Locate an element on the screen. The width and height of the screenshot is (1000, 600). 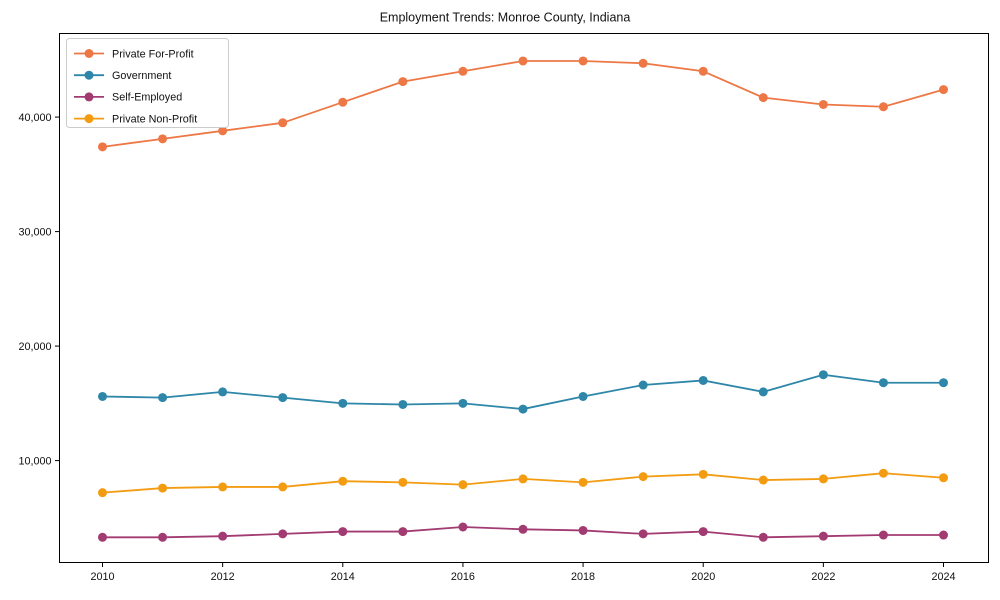
y-tick-label: 40,000 is located at coordinates (34, 118).